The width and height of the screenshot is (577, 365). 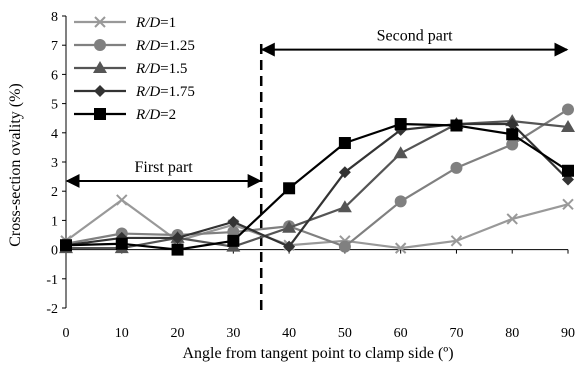 What do you see at coordinates (134, 46) in the screenshot?
I see `legend-item-2: R/D=1.25` at bounding box center [134, 46].